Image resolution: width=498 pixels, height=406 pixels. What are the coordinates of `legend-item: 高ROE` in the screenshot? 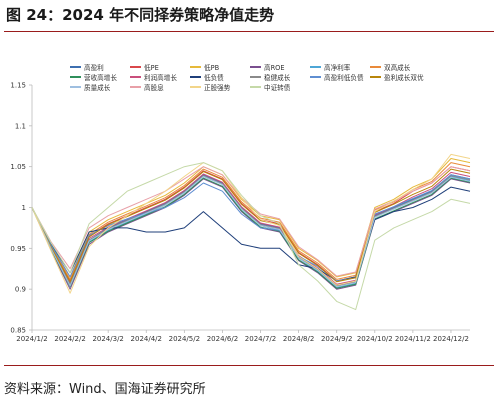 It's located at (267, 67).